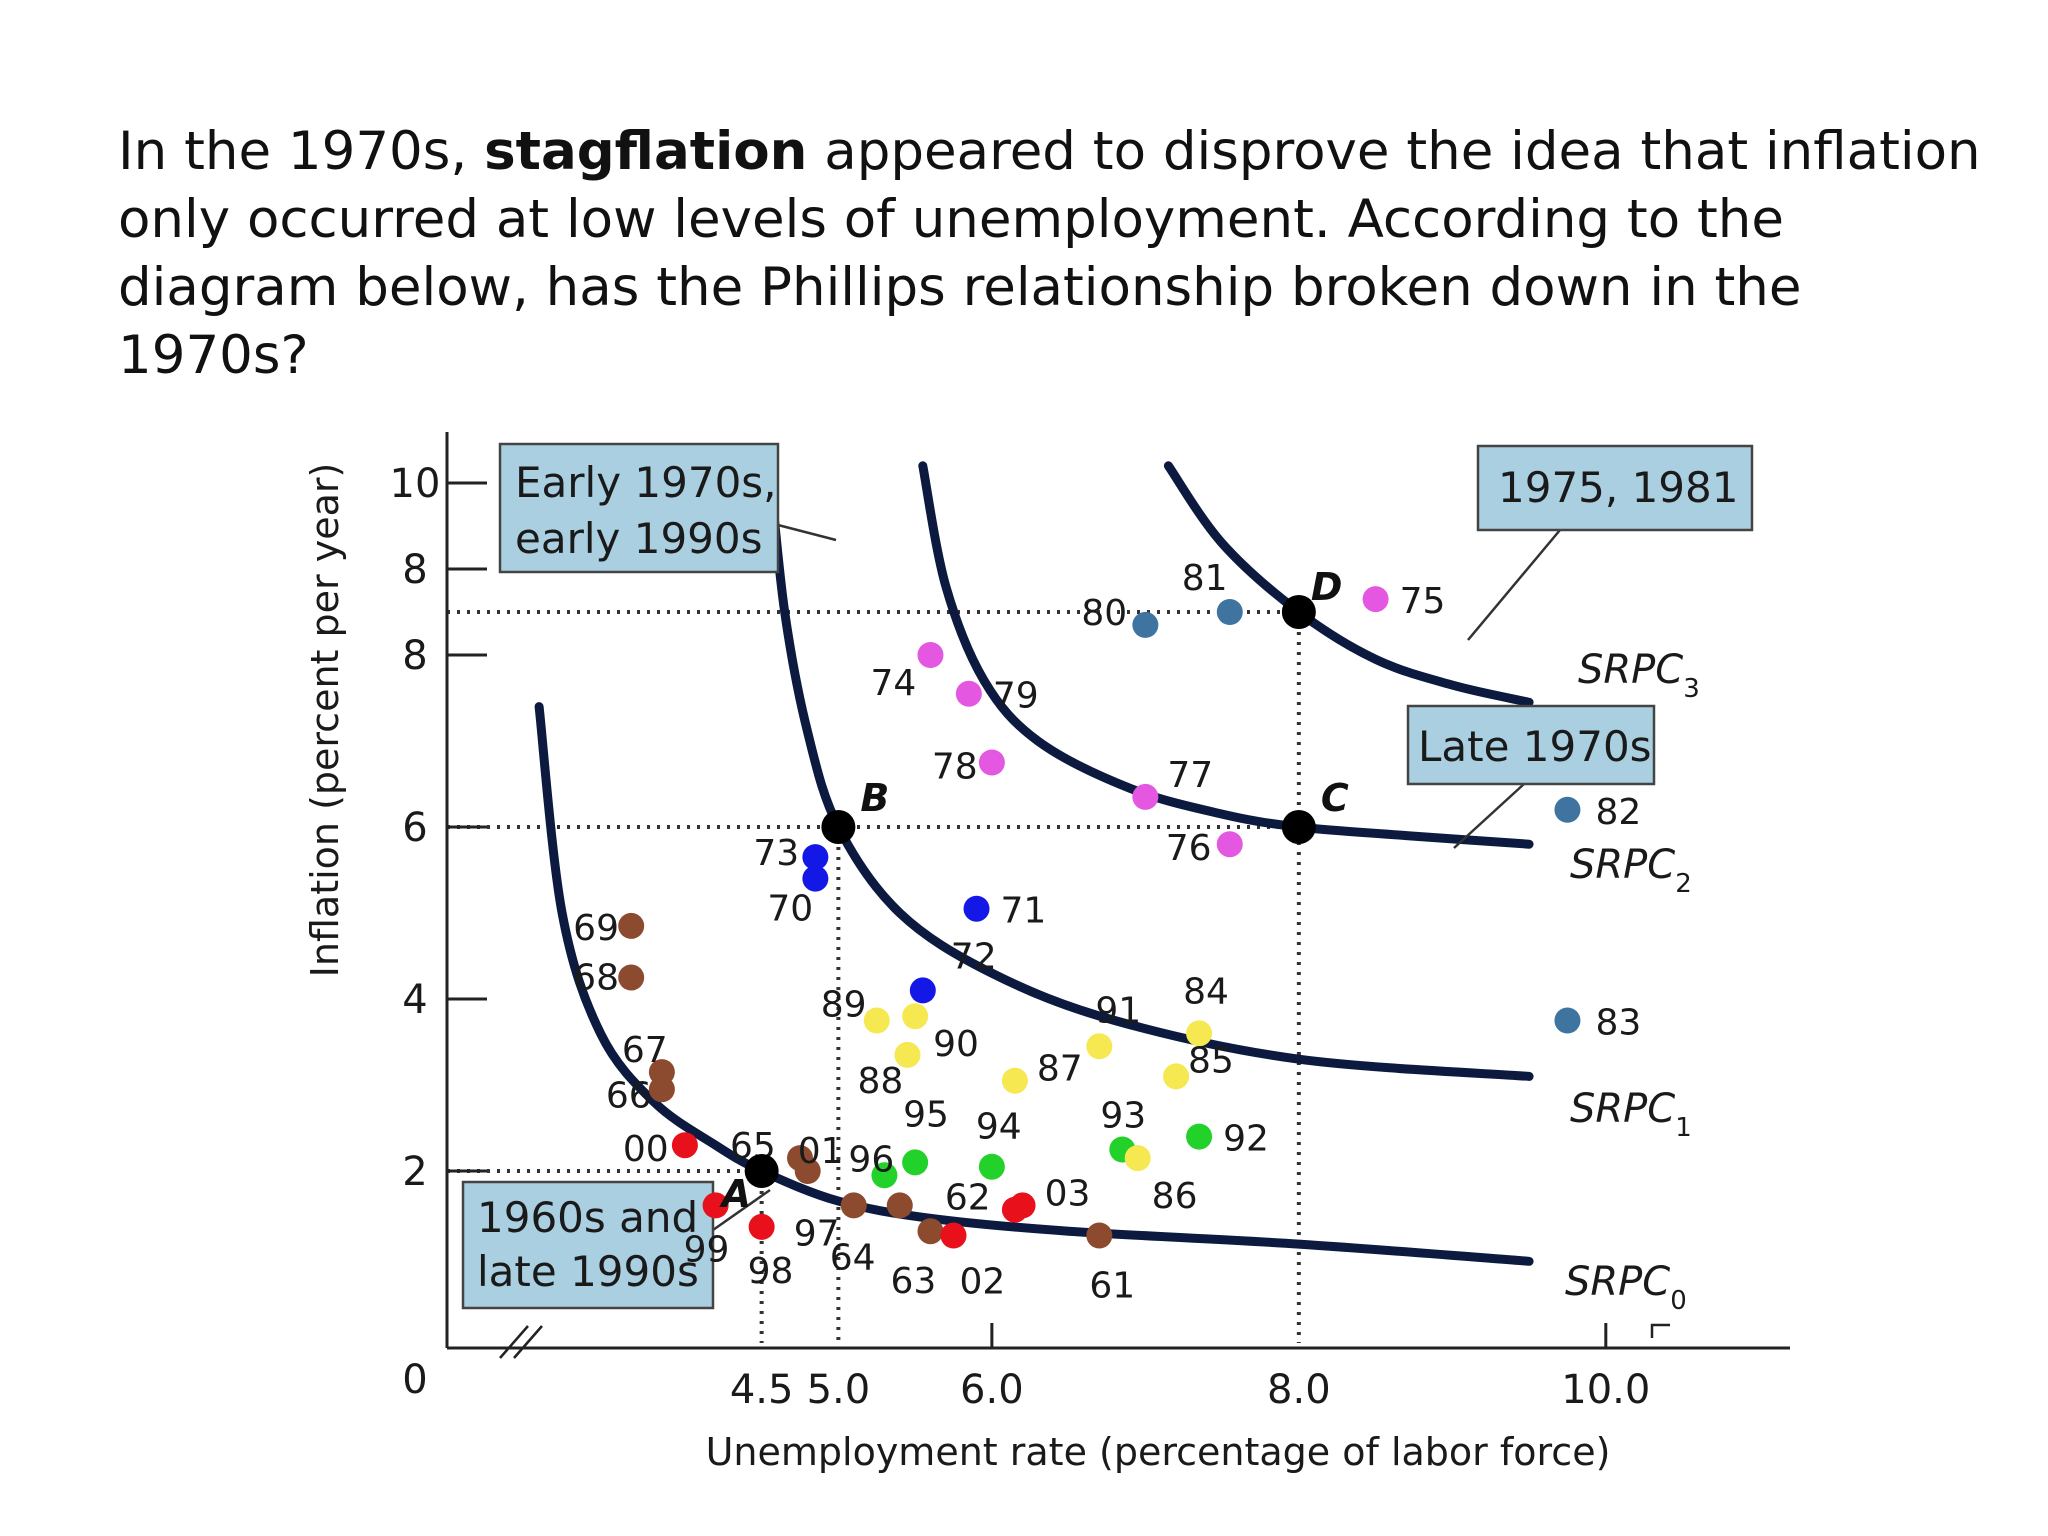 The height and width of the screenshot is (1536, 2048). What do you see at coordinates (646, 482) in the screenshot?
I see `annotation-box-text: Early 1970s,` at bounding box center [646, 482].